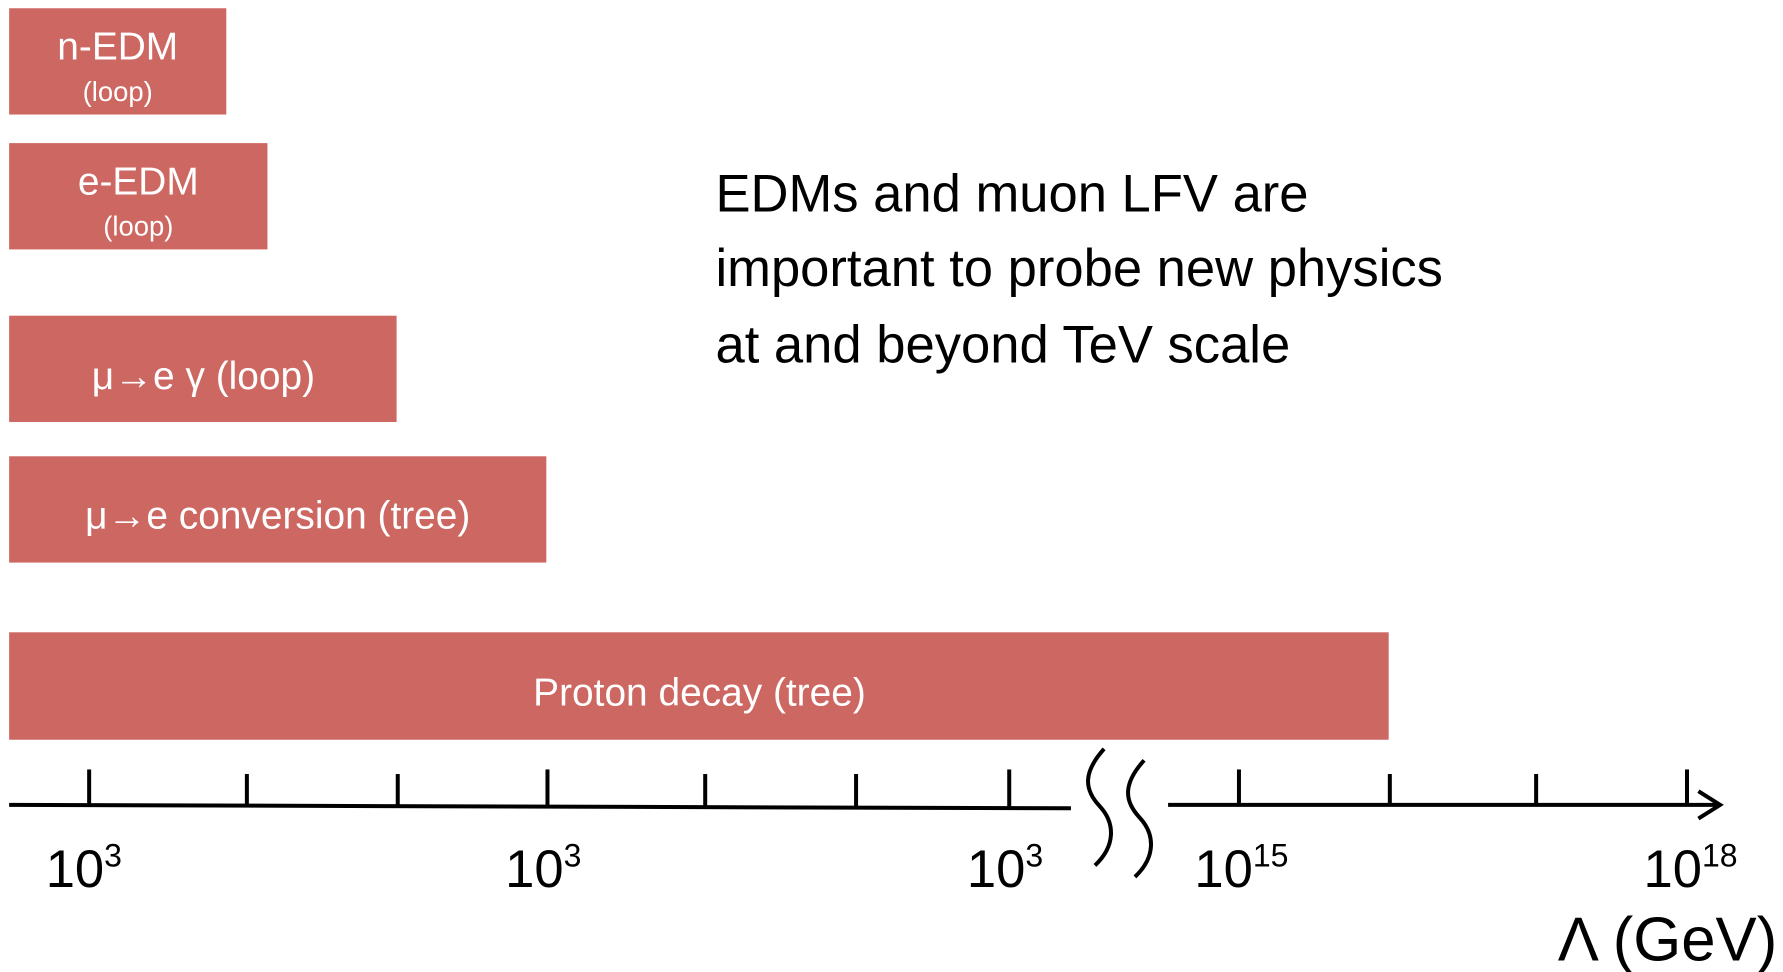 Image resolution: width=1783 pixels, height=972 pixels. Describe the element at coordinates (1002, 345) in the screenshot. I see `statement-line: at and beyond TeV scale` at that location.